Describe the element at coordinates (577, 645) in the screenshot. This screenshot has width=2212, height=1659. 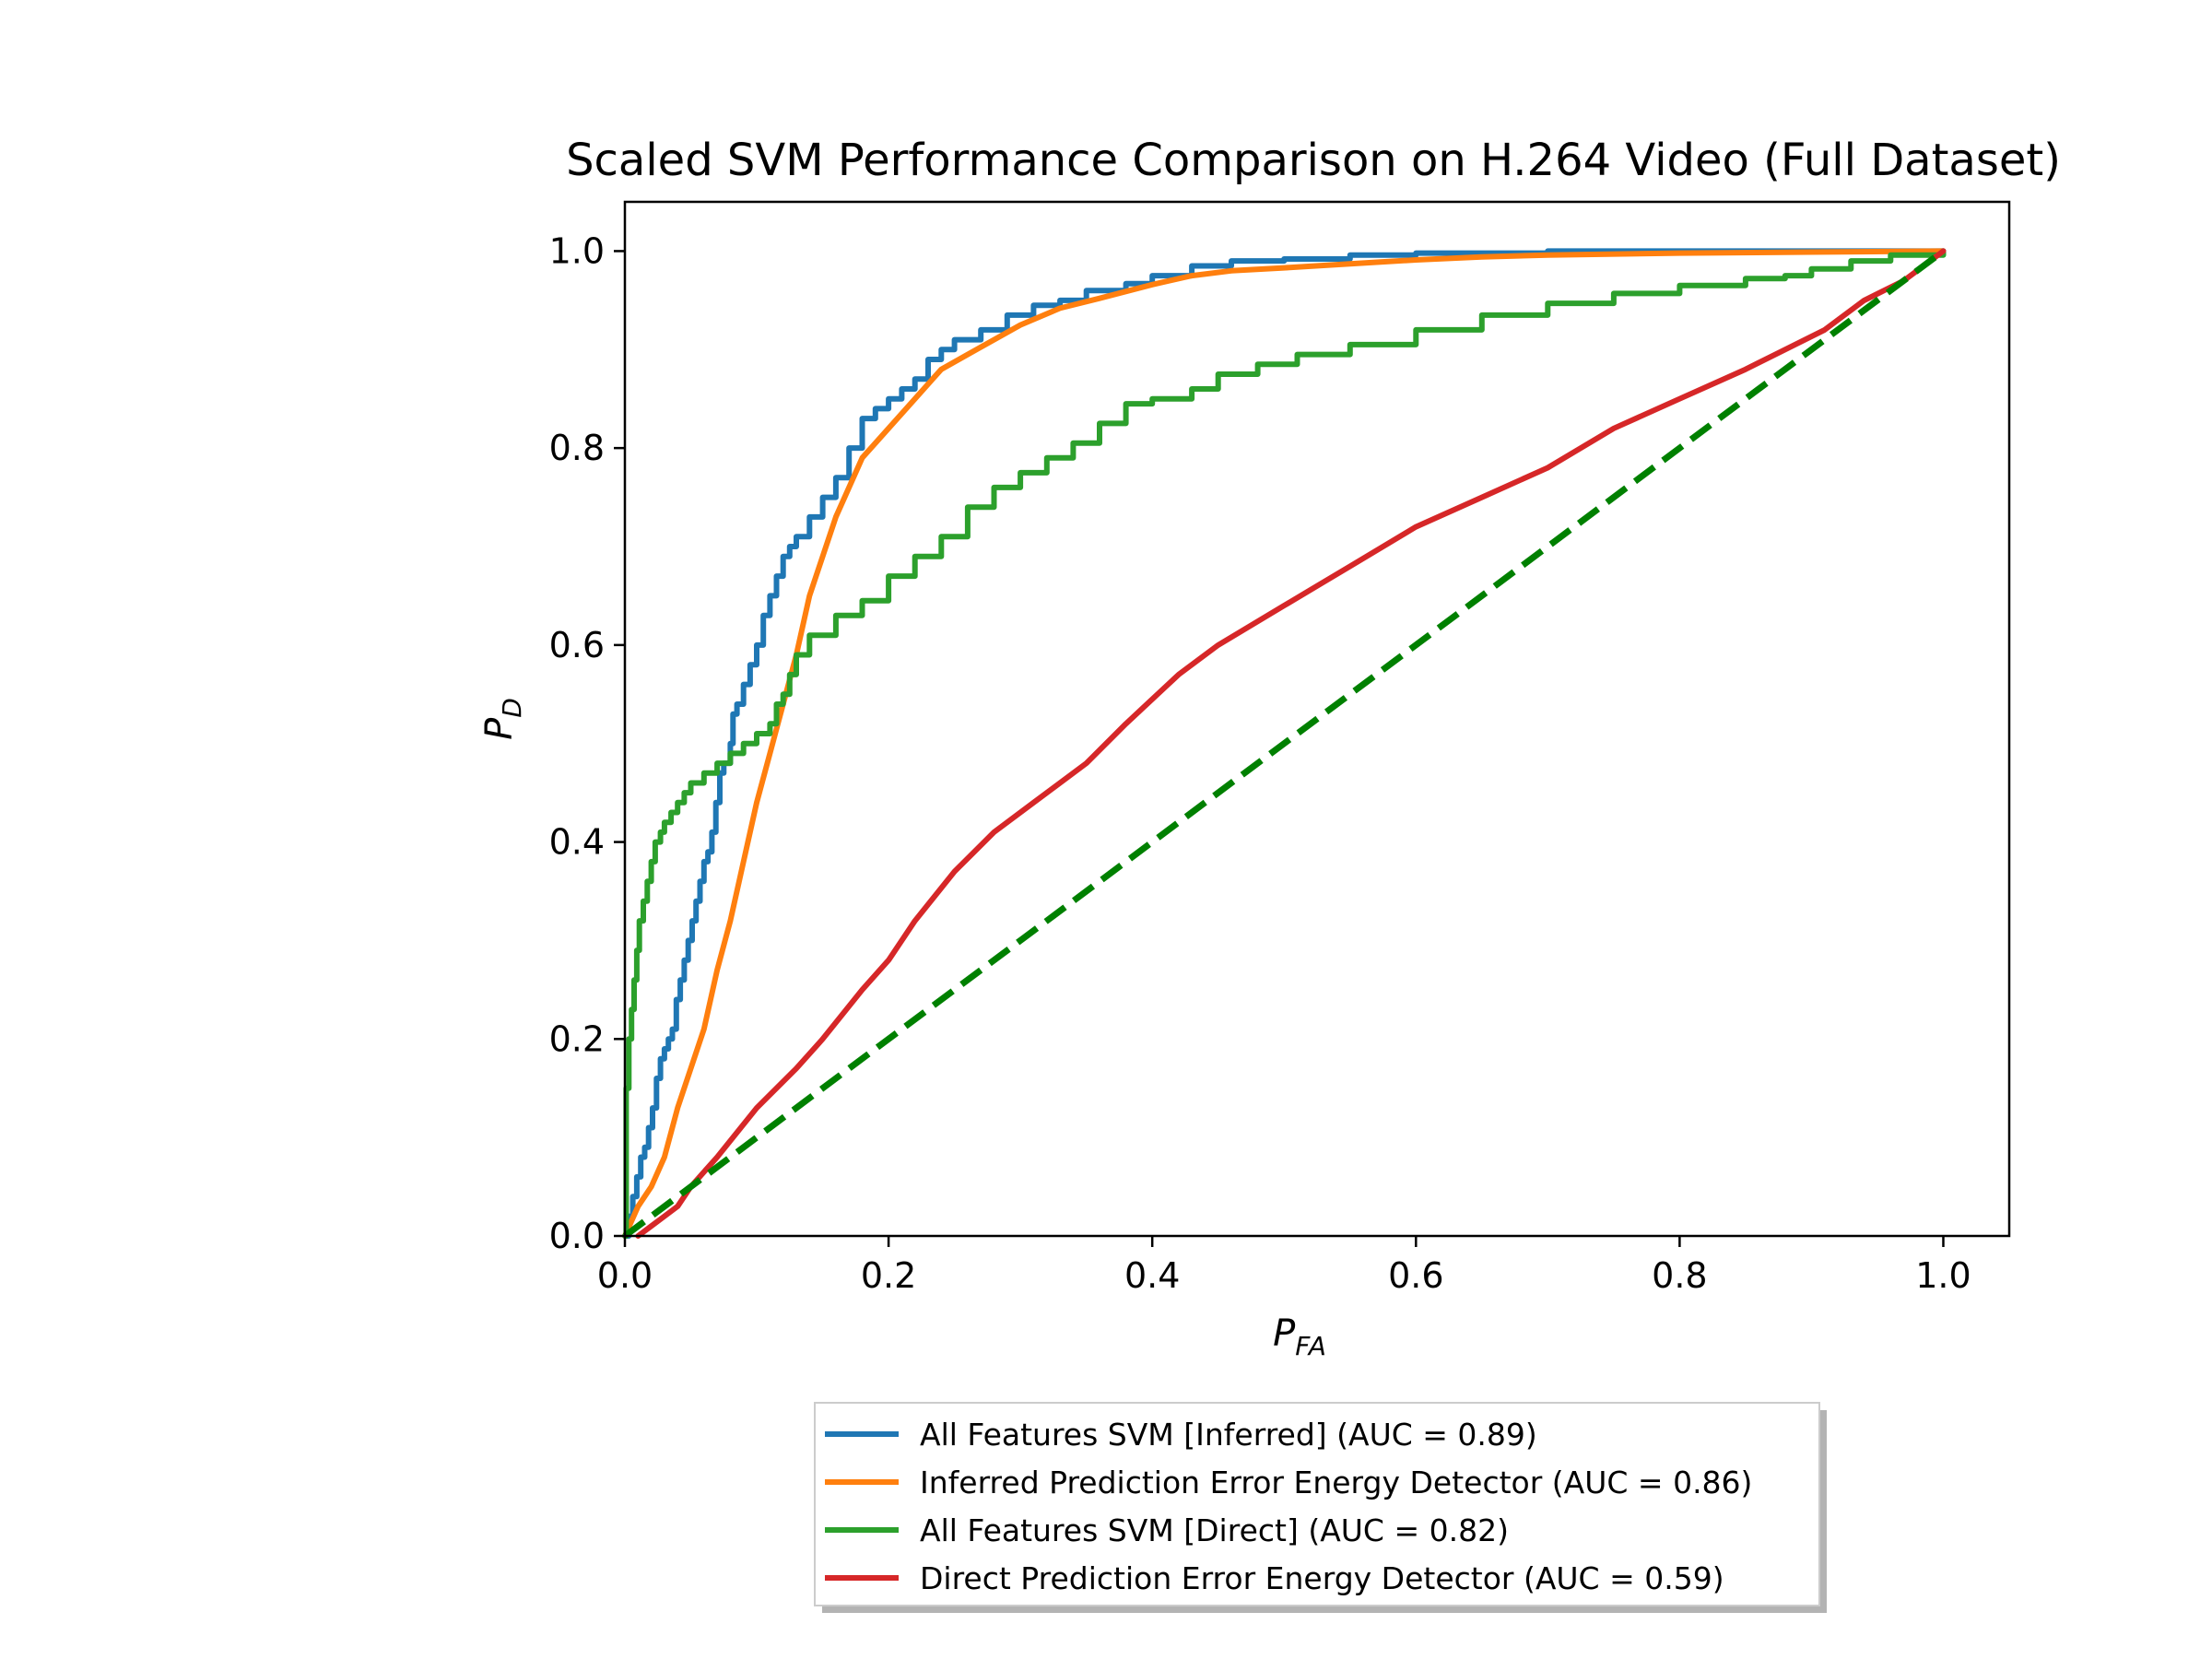
I see `y-tick-label: 0.6` at that location.